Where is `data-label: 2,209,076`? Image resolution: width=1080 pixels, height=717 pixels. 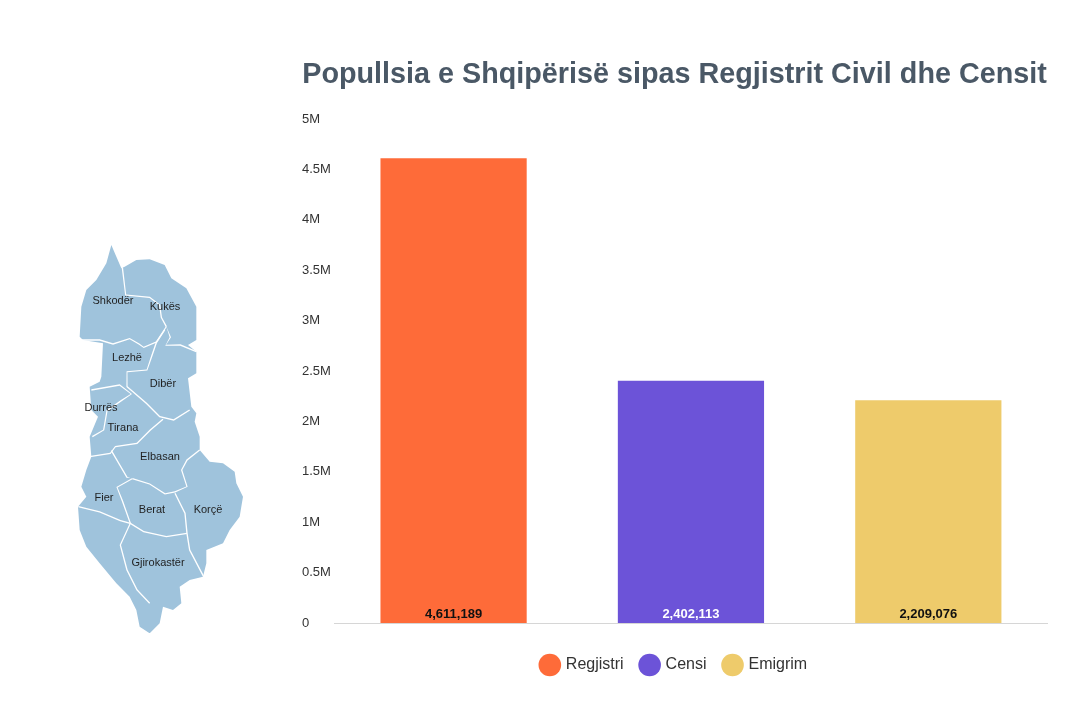 data-label: 2,209,076 is located at coordinates (928, 613).